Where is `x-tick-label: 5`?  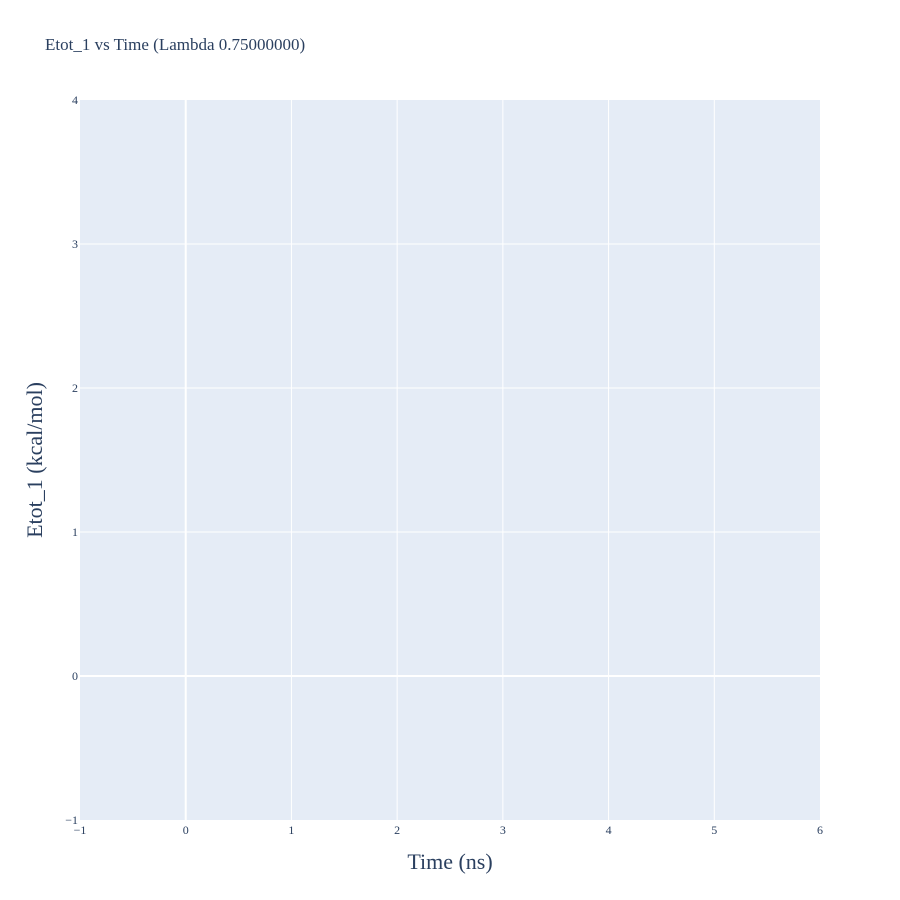
x-tick-label: 5 is located at coordinates (714, 830).